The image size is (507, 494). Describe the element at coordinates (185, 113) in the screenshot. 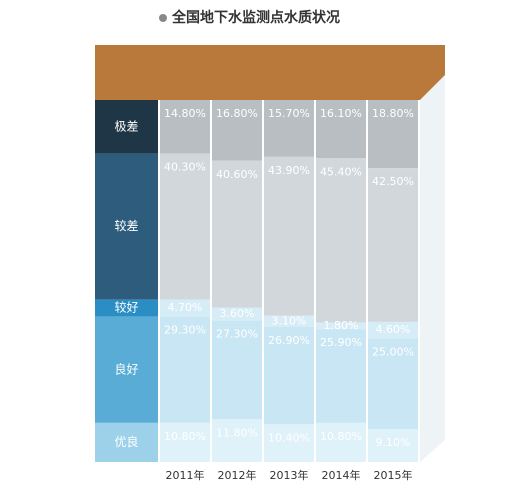

I see `value-label: 14.80%` at that location.